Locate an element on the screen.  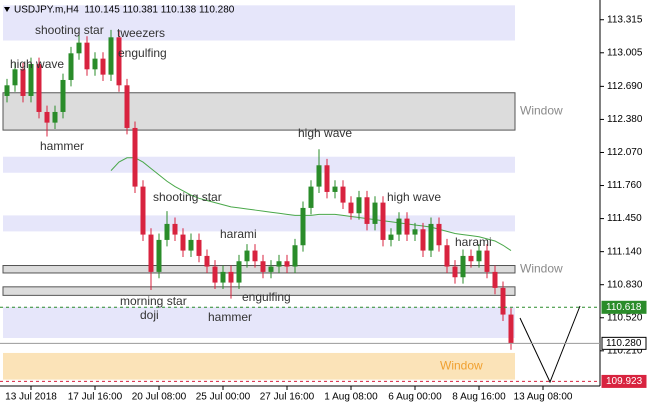
y-tick-label: 111.450 is located at coordinates (624, 218).